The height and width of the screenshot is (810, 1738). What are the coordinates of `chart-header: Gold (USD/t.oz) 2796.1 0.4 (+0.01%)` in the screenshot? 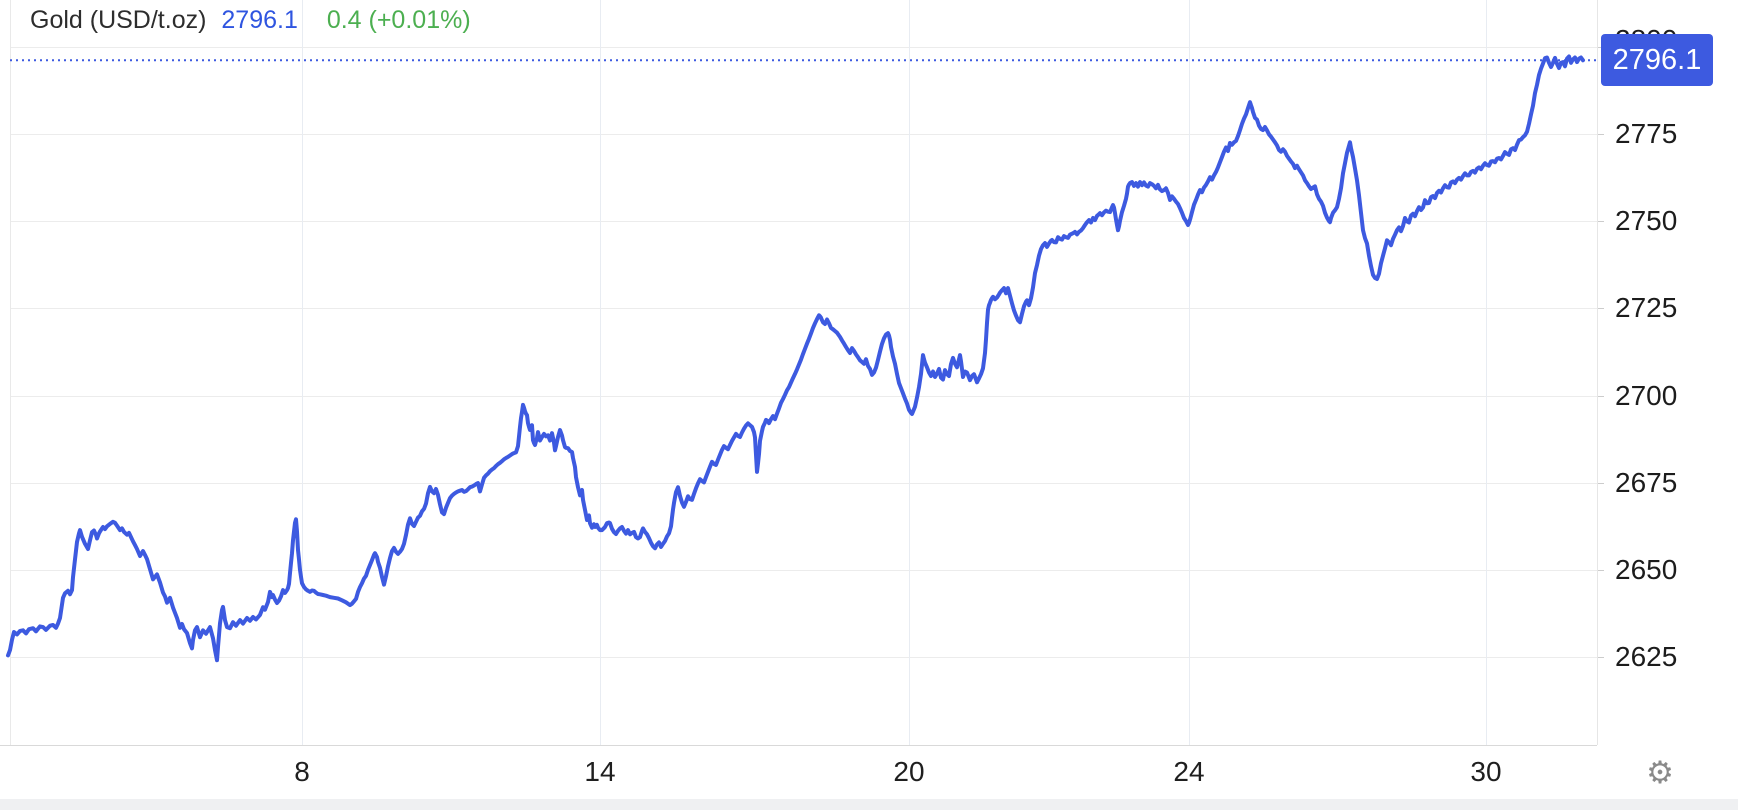 It's located at (250, 20).